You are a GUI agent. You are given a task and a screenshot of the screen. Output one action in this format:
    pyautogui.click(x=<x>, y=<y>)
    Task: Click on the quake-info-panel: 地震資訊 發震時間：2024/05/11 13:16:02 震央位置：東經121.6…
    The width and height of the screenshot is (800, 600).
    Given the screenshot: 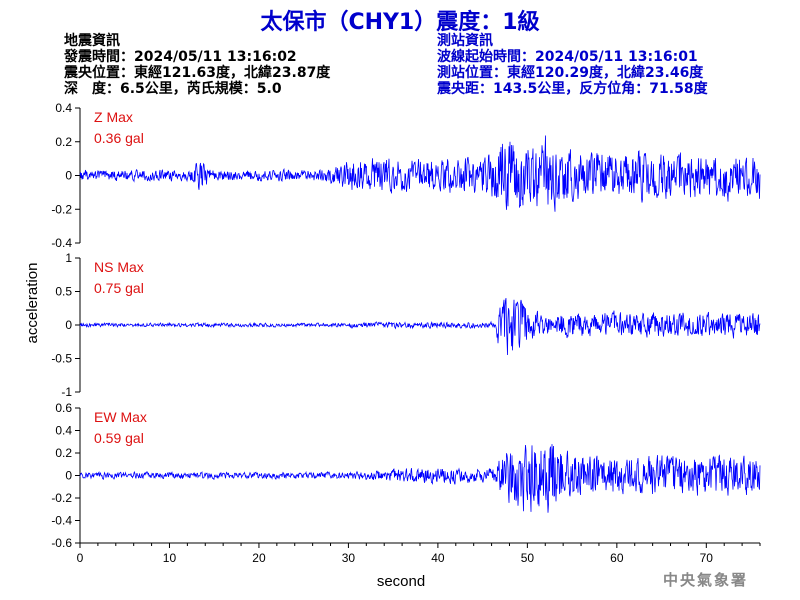 What is the action you would take?
    pyautogui.click(x=197, y=65)
    